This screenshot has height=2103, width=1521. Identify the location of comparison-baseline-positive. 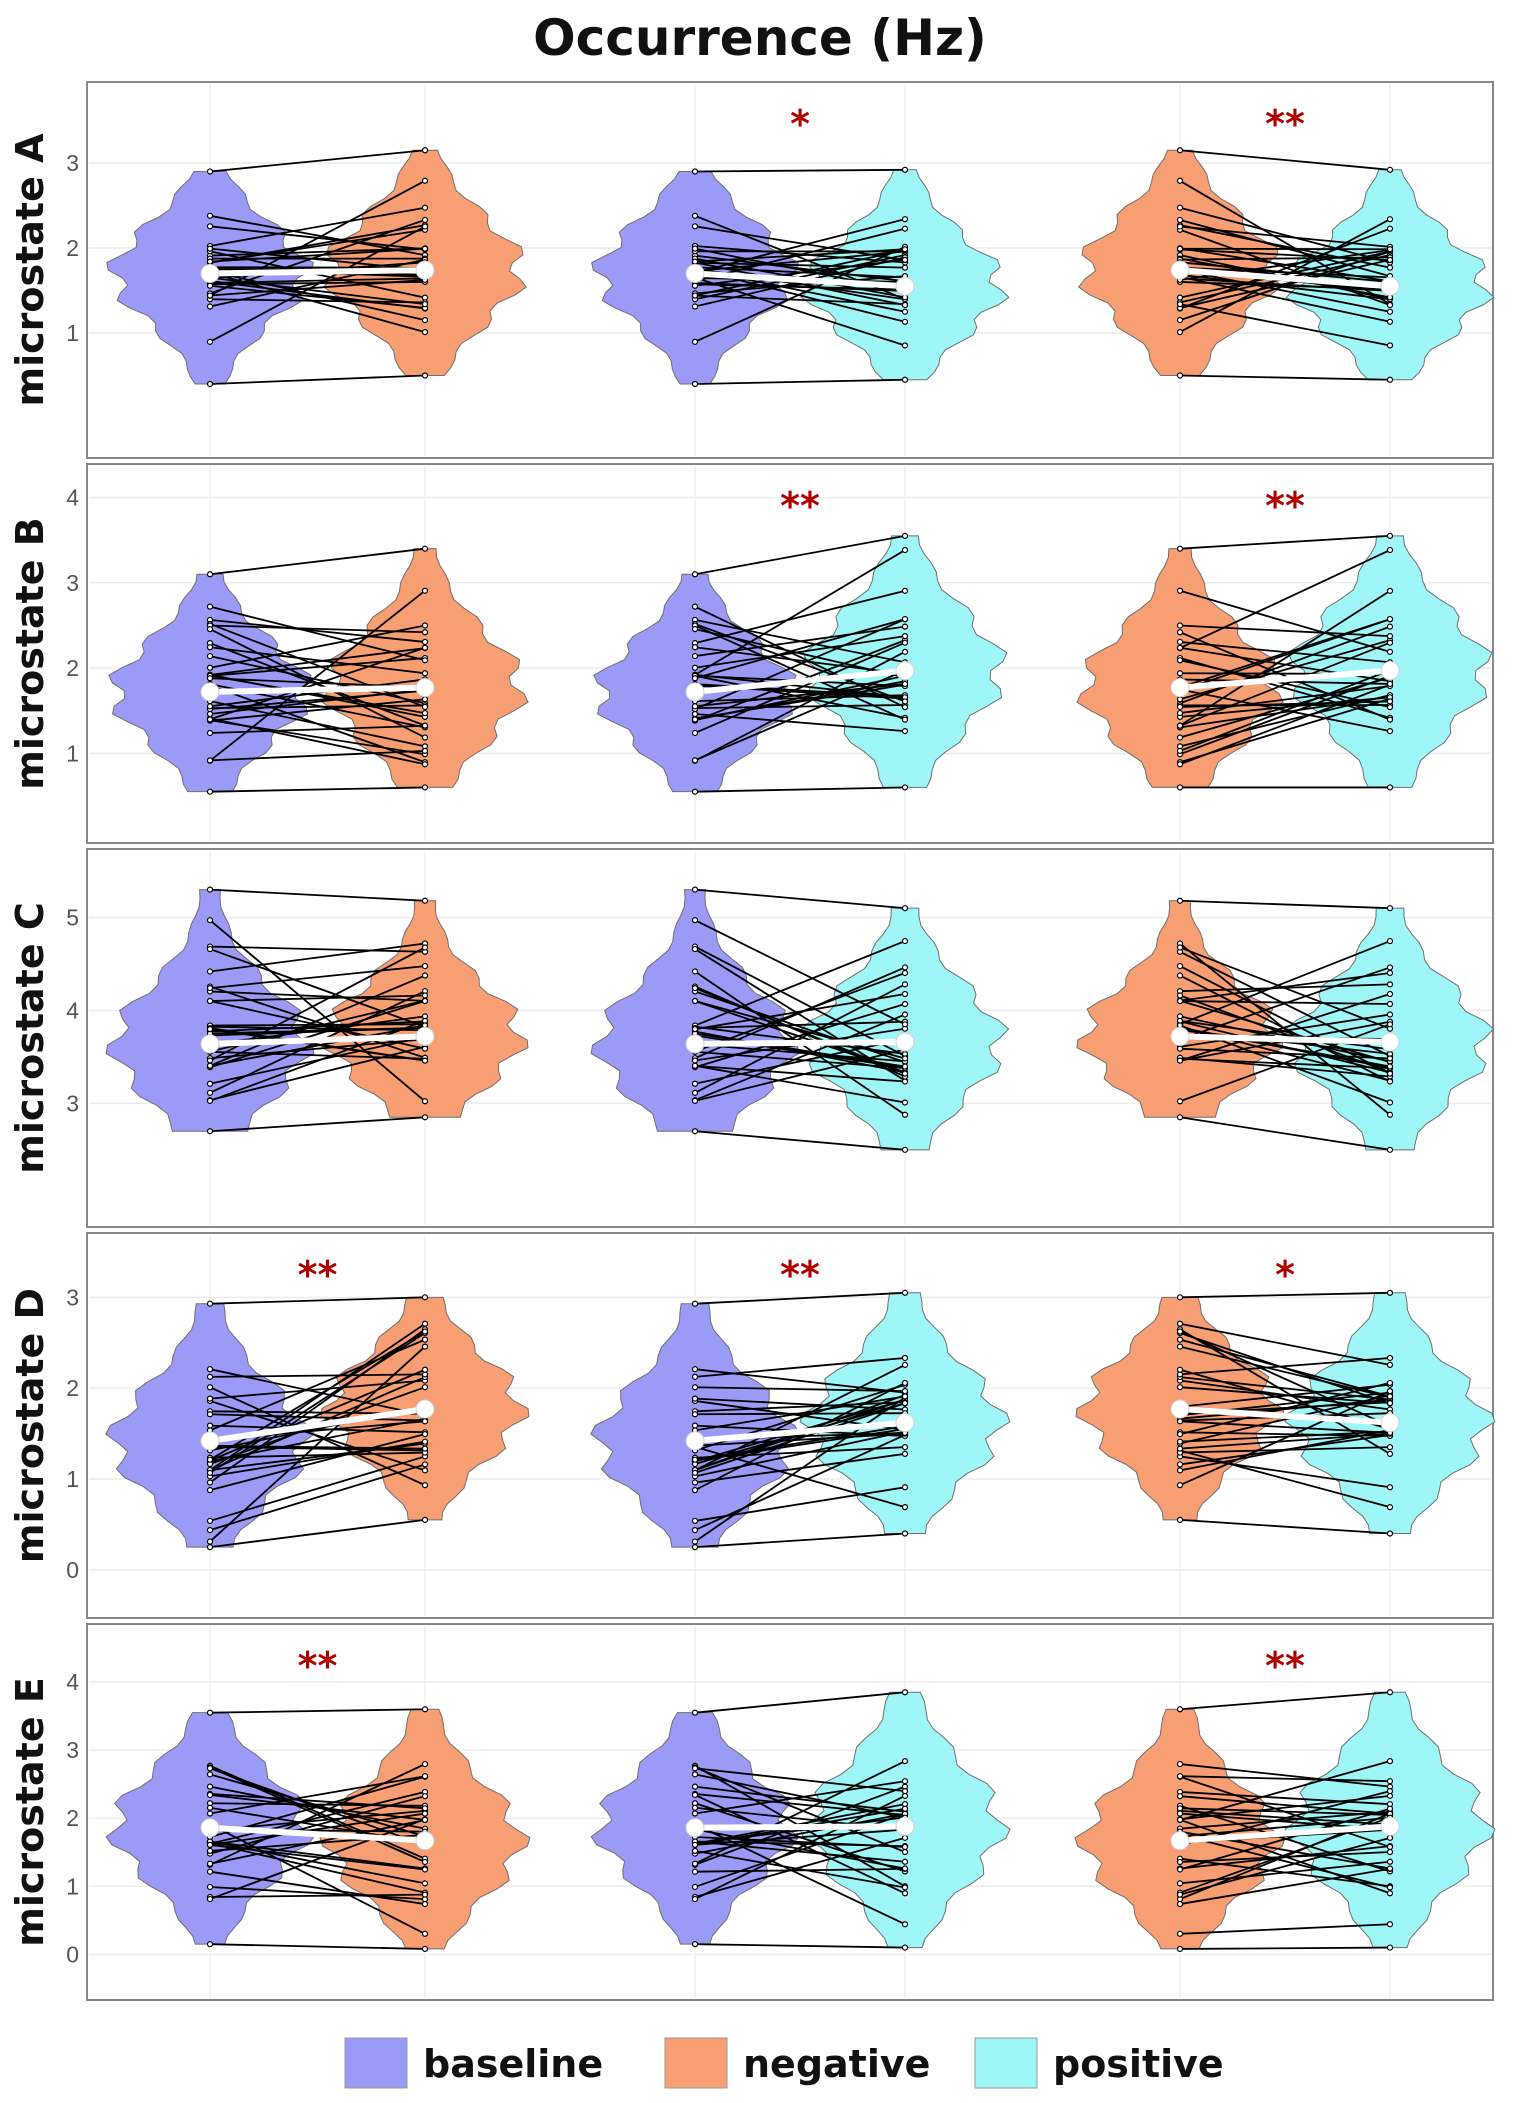
(800, 1019).